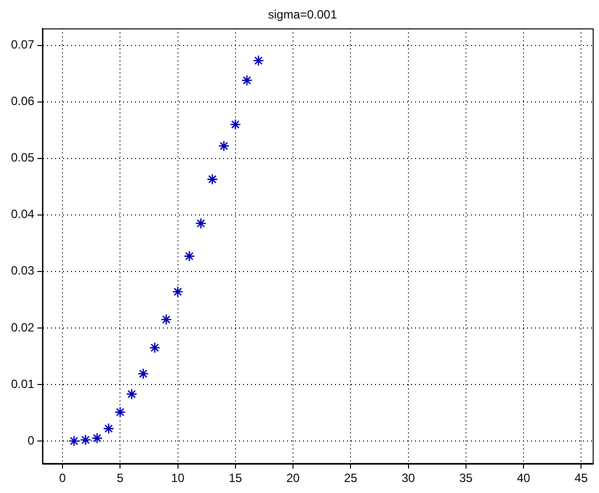 The width and height of the screenshot is (599, 493). Describe the element at coordinates (466, 478) in the screenshot. I see `x-tick-label: 35` at that location.